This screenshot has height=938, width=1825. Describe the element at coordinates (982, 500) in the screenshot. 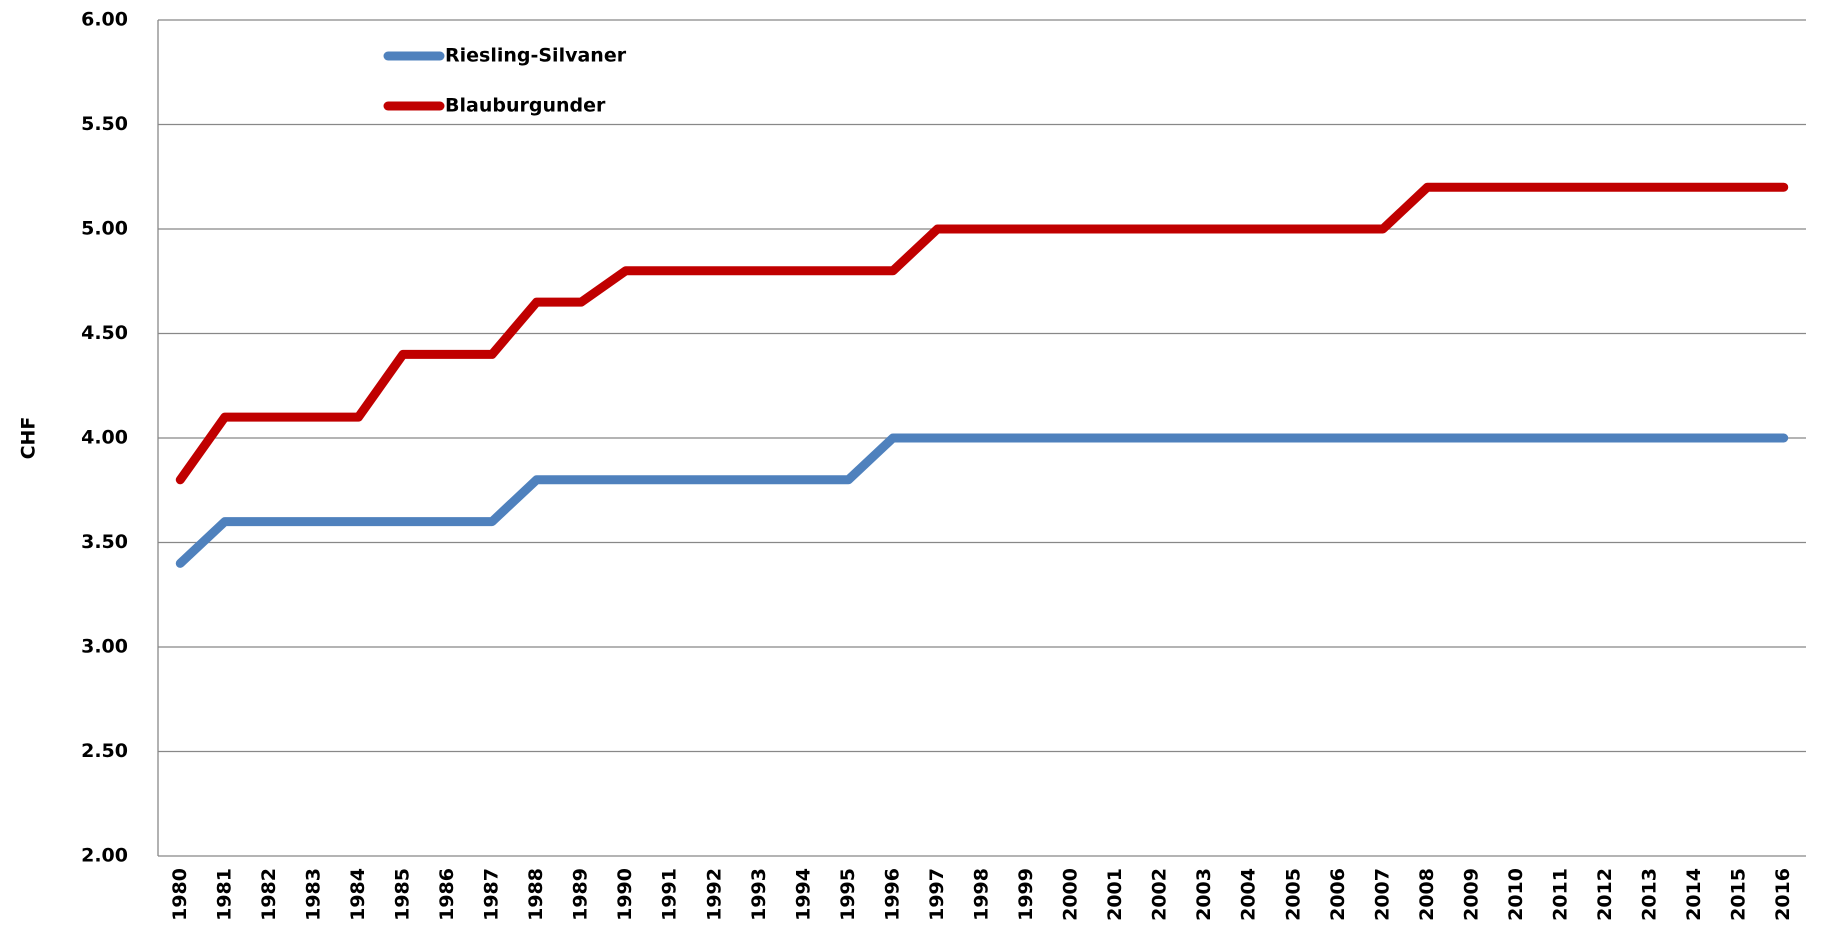

I see `line-series` at that location.